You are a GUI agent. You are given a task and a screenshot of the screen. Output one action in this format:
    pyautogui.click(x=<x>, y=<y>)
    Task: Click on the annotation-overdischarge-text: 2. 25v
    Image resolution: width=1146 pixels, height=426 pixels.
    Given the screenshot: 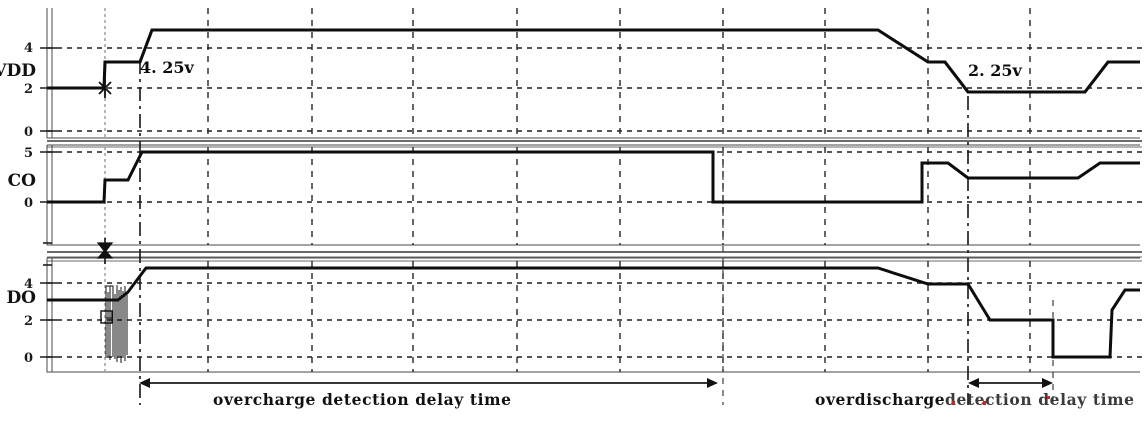 What is the action you would take?
    pyautogui.click(x=995, y=70)
    